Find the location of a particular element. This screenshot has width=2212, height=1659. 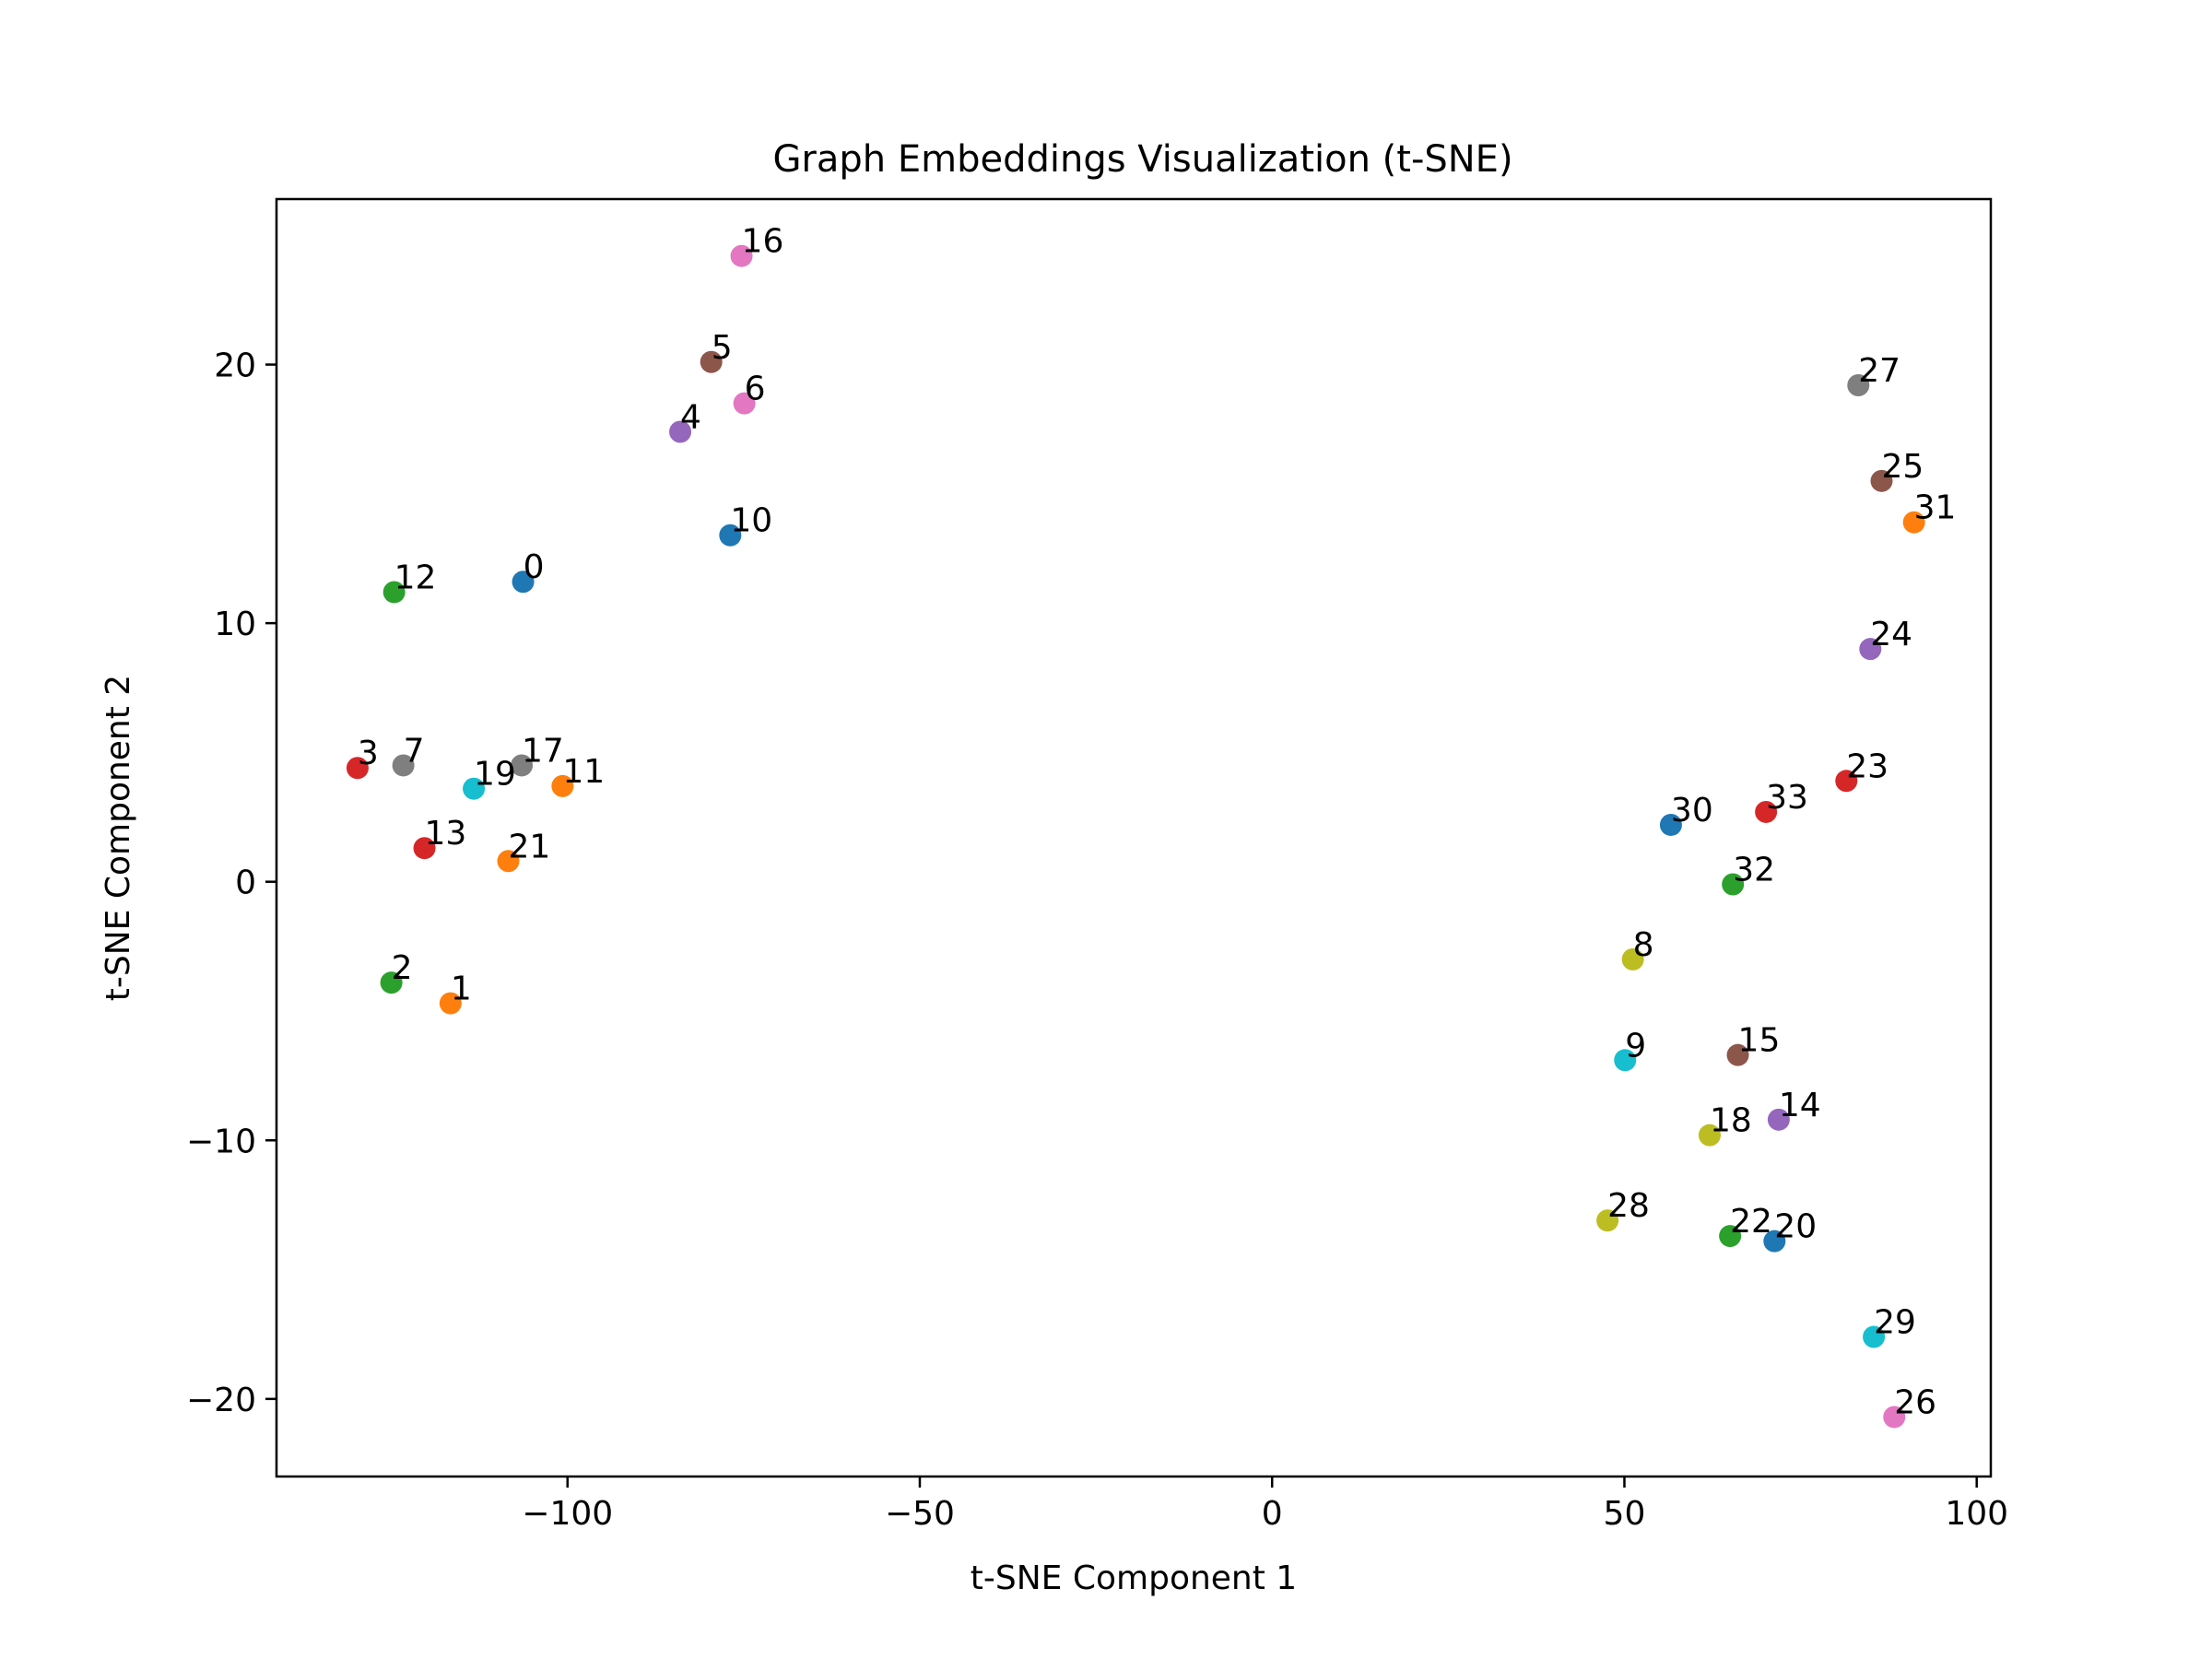

point-label-9: 9 is located at coordinates (1635, 1046).